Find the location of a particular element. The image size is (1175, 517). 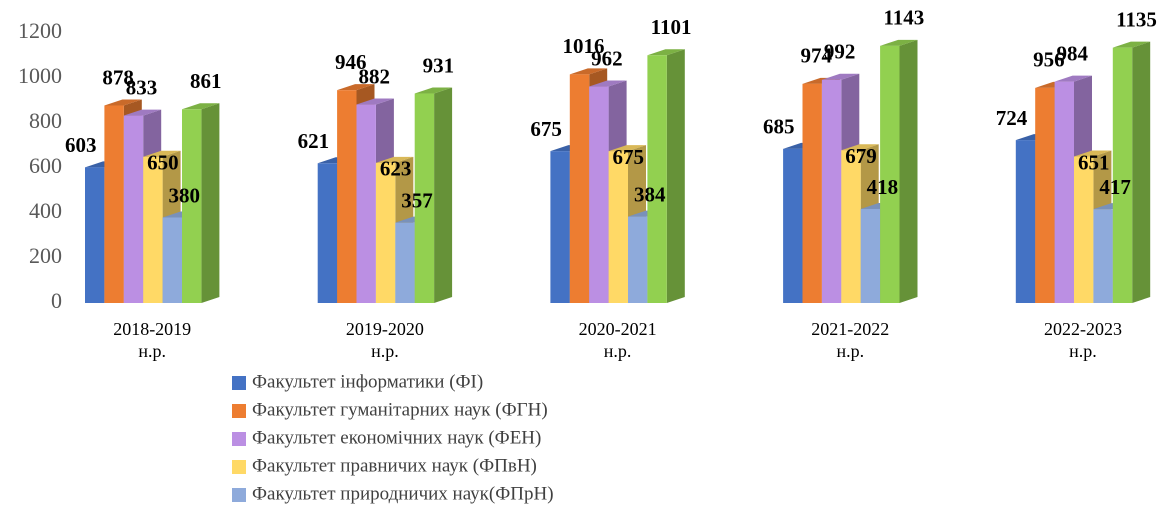

x-tick-label: 2019-2020 н.р. is located at coordinates (384, 340).